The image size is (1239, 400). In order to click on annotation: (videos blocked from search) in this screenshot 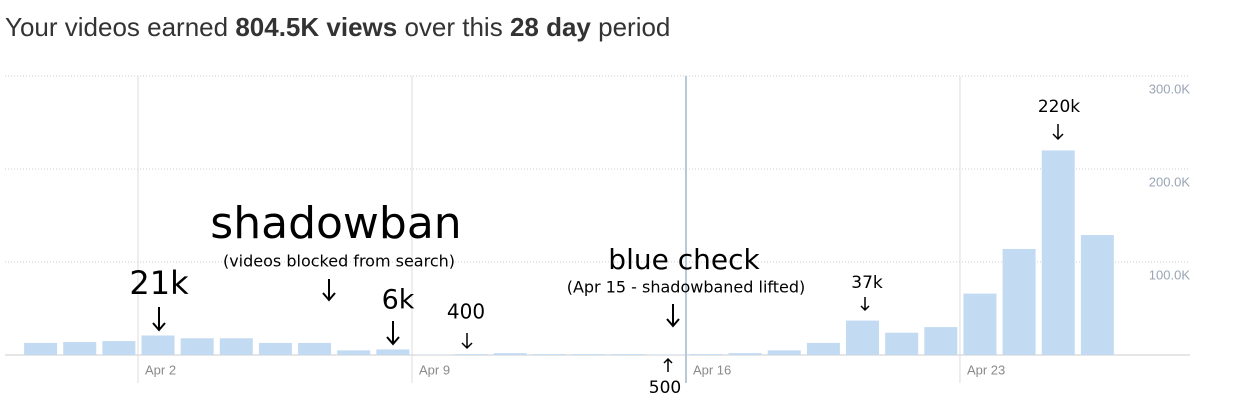, I will do `click(339, 261)`.